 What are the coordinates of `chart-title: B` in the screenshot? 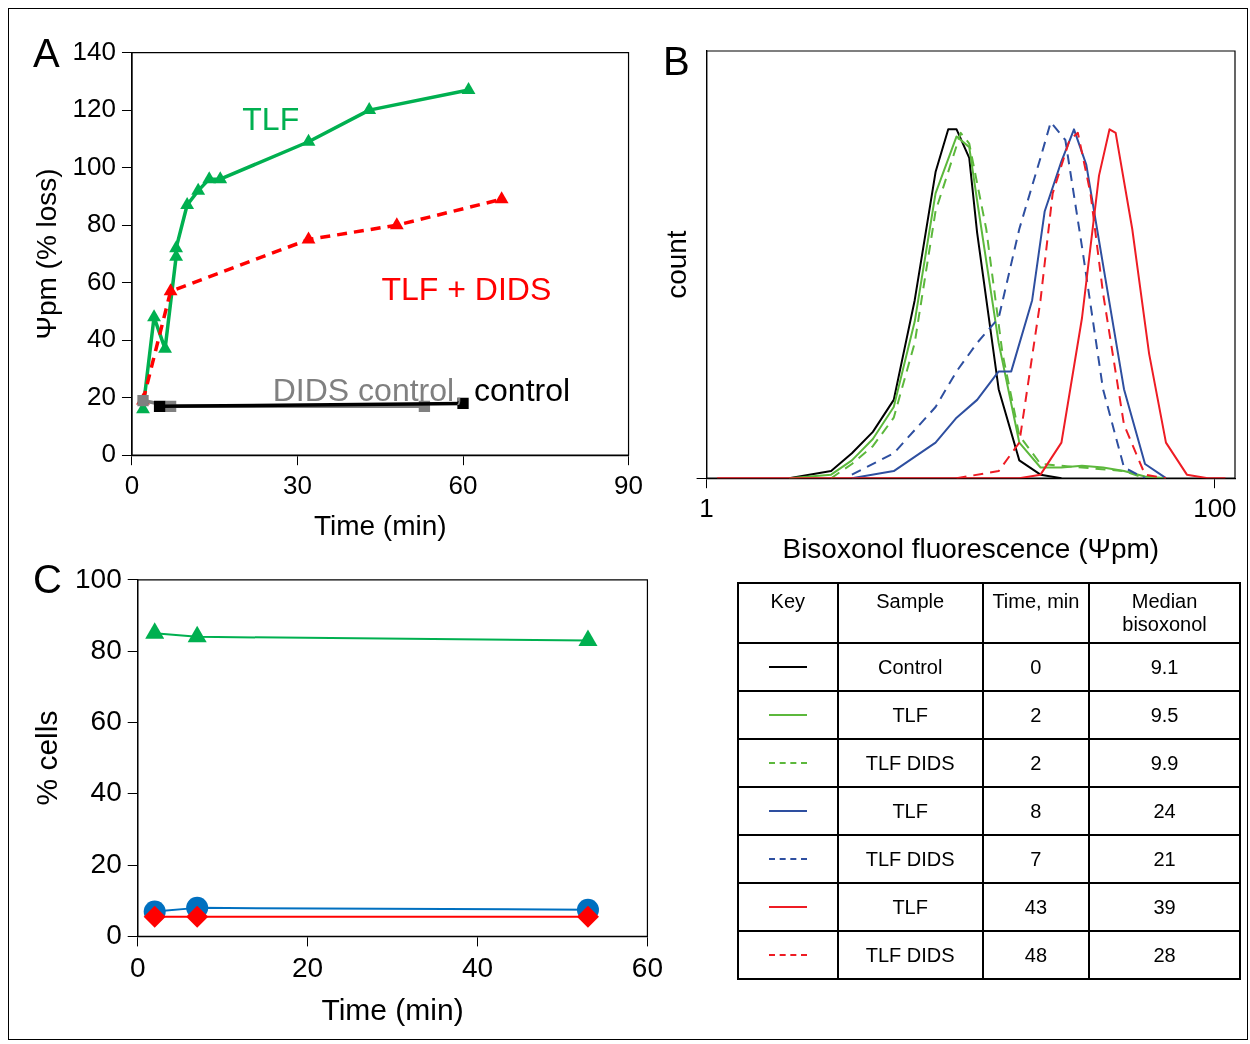 It's located at (676, 61).